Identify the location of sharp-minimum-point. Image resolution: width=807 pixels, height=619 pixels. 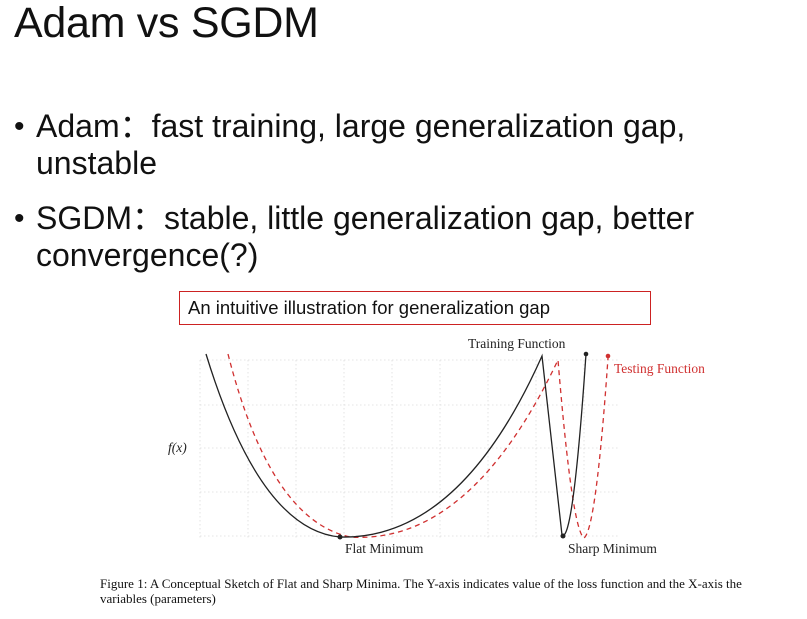
(563, 536).